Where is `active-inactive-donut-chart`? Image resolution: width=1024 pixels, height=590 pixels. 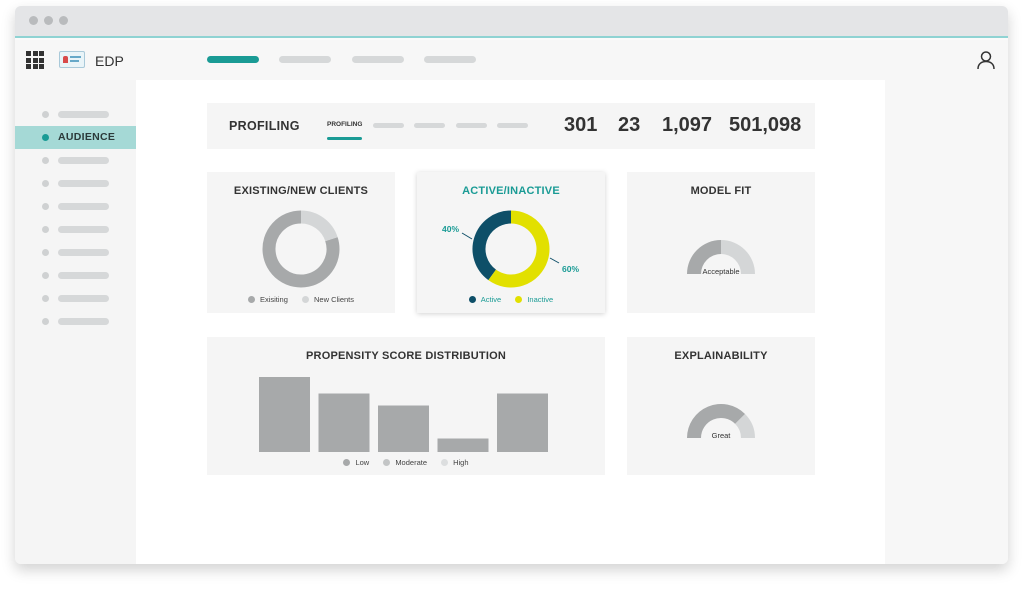
active-inactive-donut-chart is located at coordinates (511, 249).